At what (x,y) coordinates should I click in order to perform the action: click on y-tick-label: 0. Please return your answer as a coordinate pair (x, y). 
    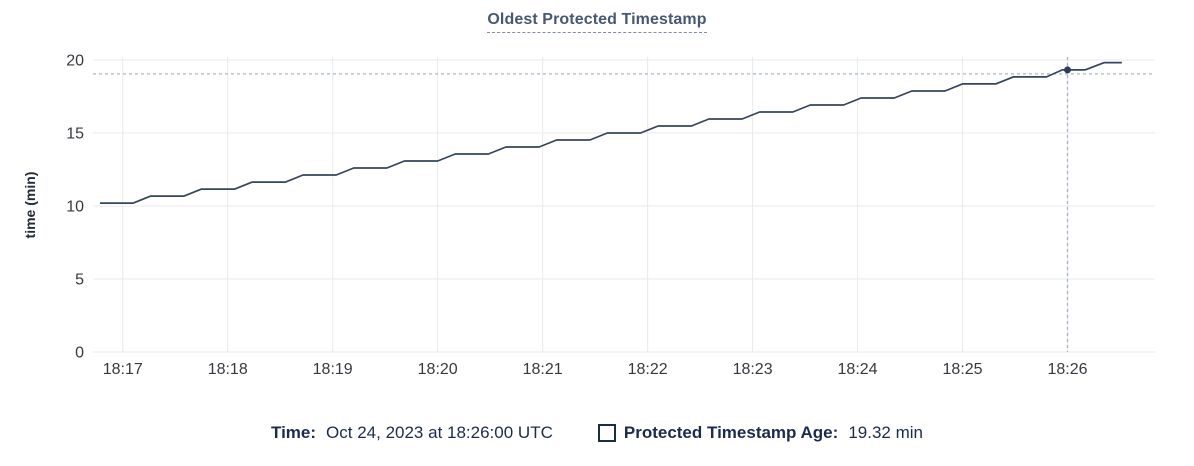
    Looking at the image, I should click on (79, 353).